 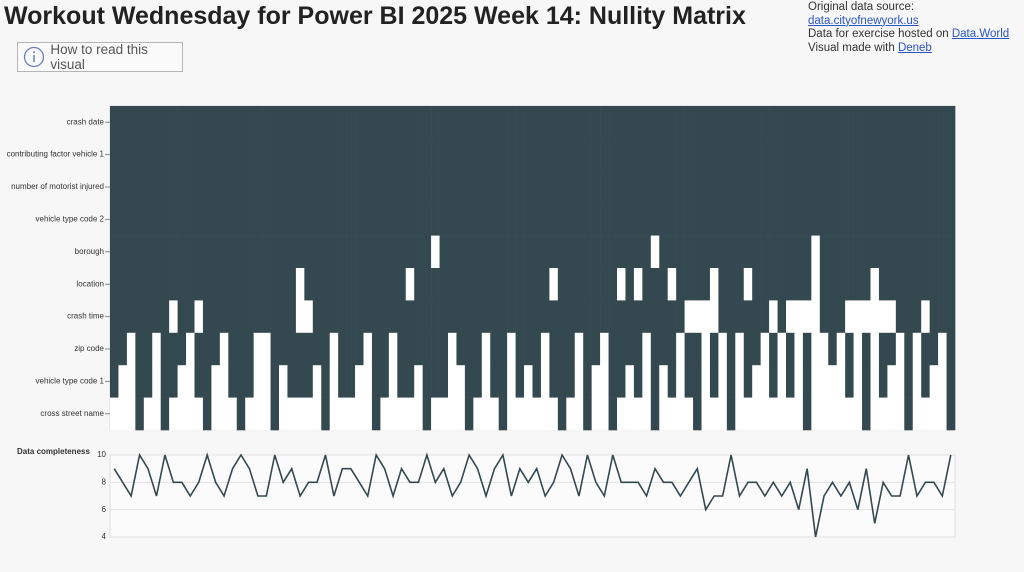 What do you see at coordinates (72, 413) in the screenshot?
I see `row-label: cross street name` at bounding box center [72, 413].